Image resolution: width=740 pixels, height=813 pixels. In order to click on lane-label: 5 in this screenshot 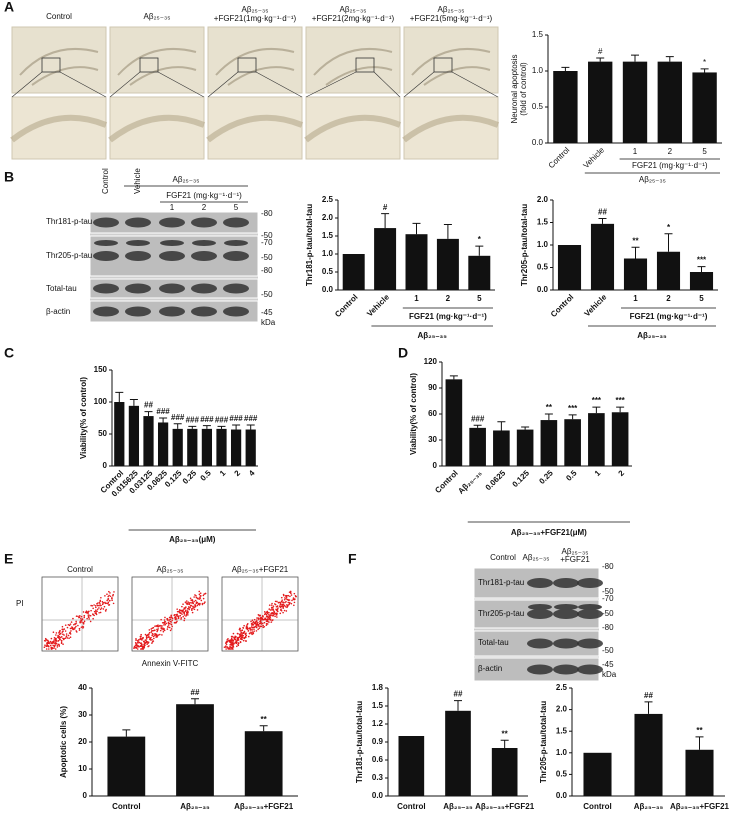, I will do `click(236, 207)`.